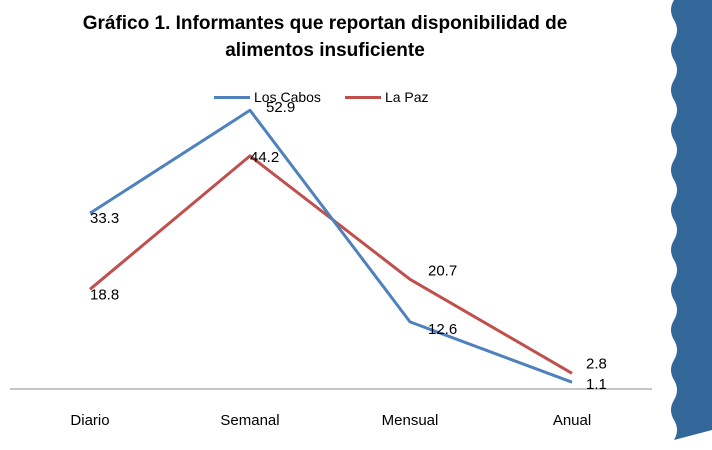  What do you see at coordinates (325, 50) in the screenshot?
I see `chart-title-line-2: alimentos insuficiente` at bounding box center [325, 50].